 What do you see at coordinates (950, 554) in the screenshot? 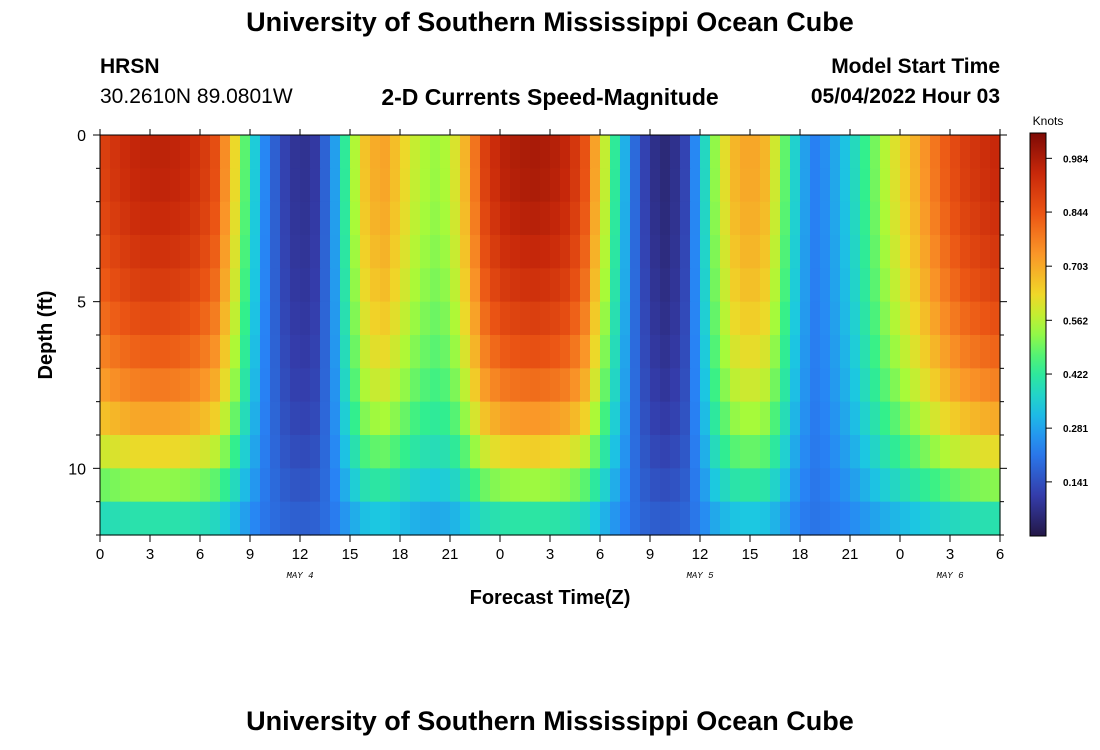
I see `x-tick-label: 3` at bounding box center [950, 554].